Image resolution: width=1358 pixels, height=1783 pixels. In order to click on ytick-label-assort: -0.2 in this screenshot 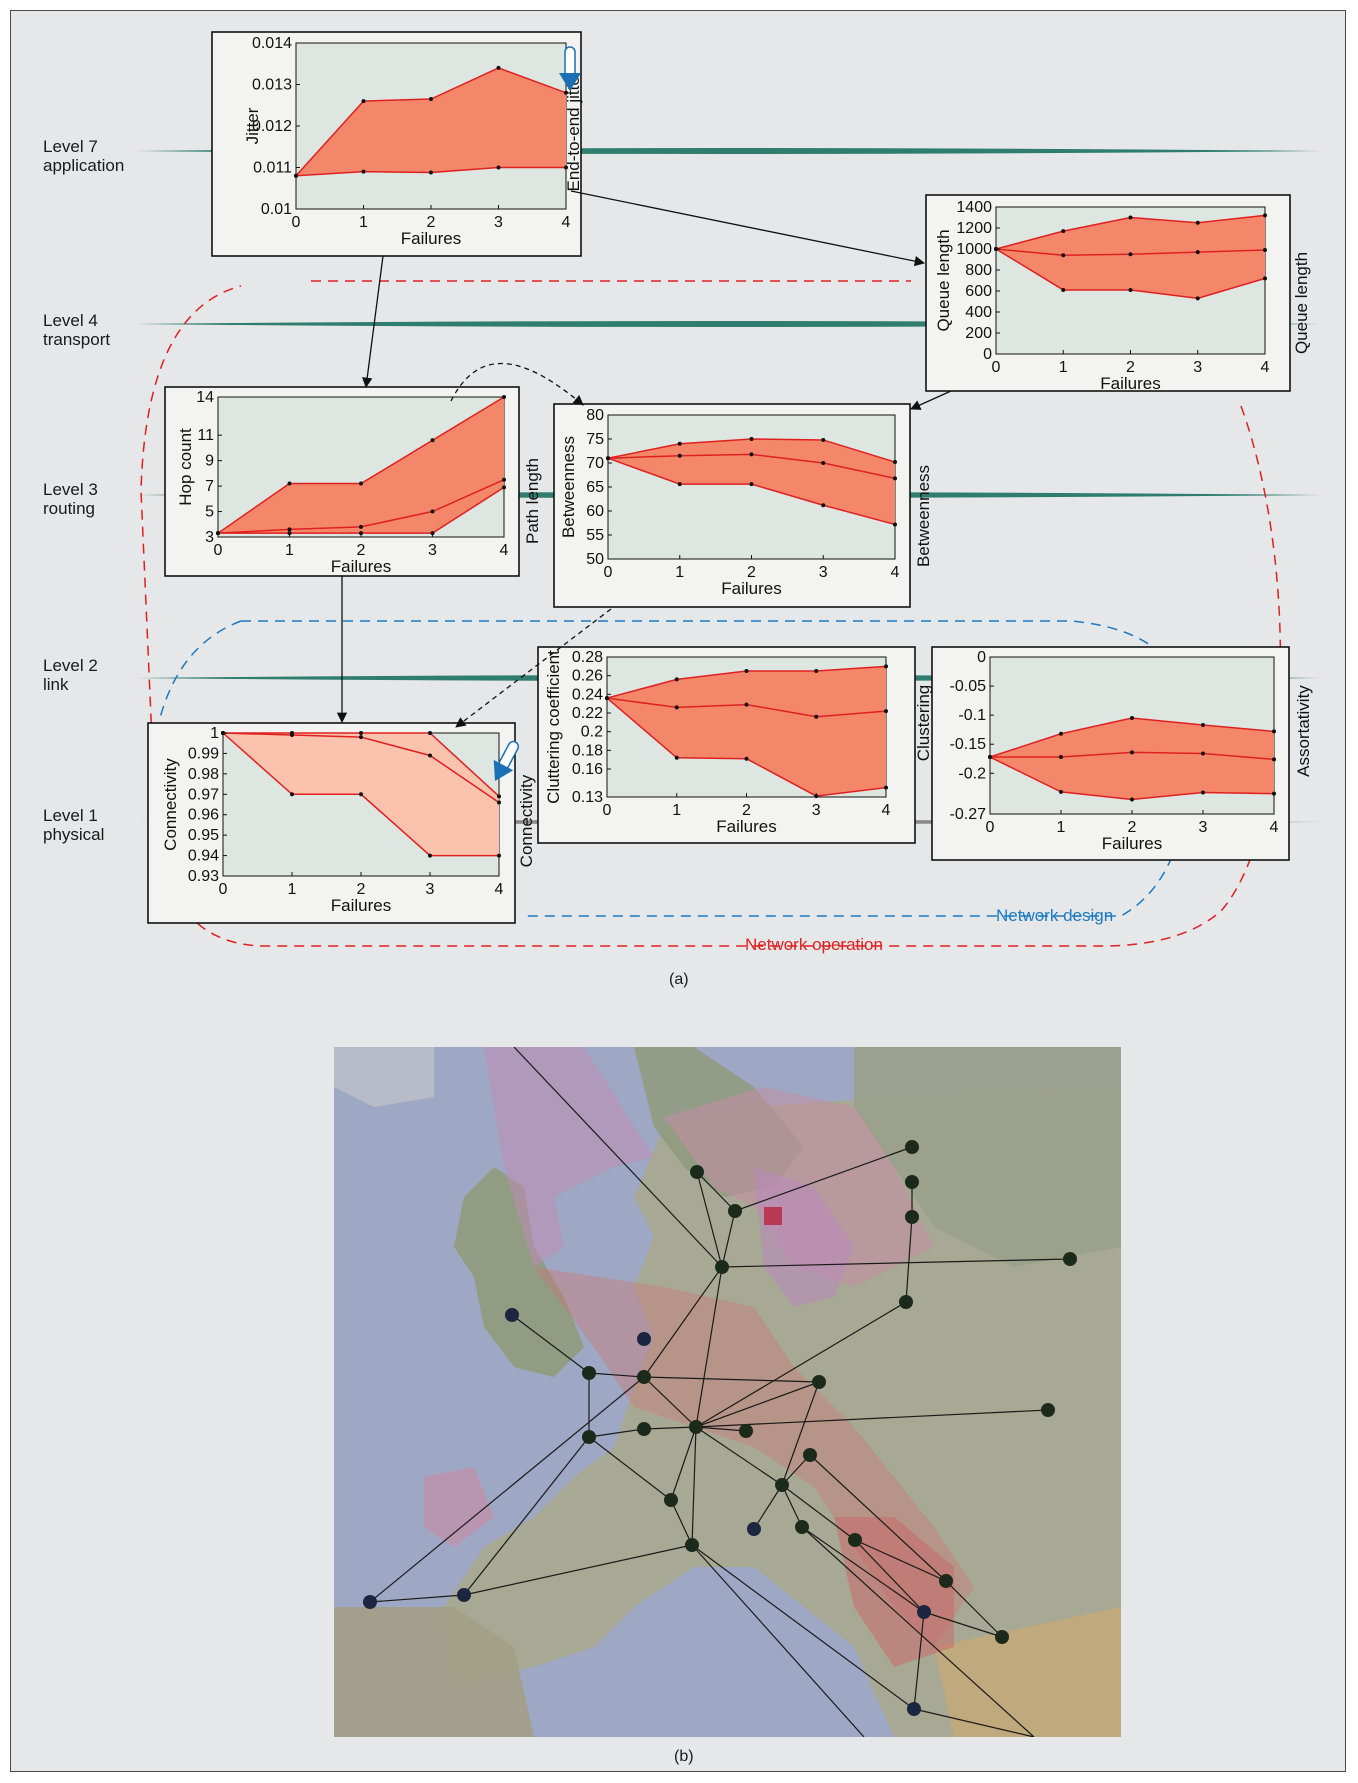, I will do `click(972, 773)`.